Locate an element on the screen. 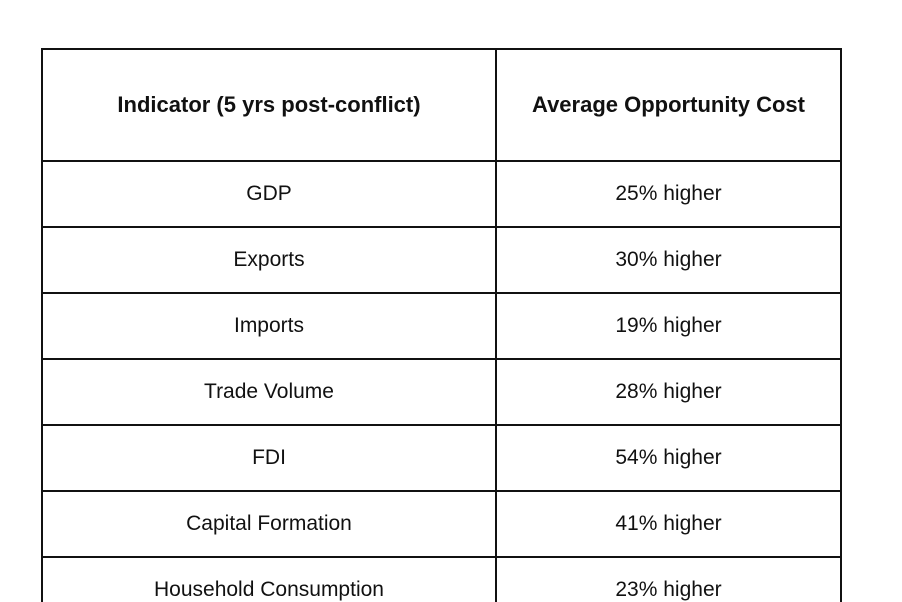  indicator-cell: Imports is located at coordinates (269, 326).